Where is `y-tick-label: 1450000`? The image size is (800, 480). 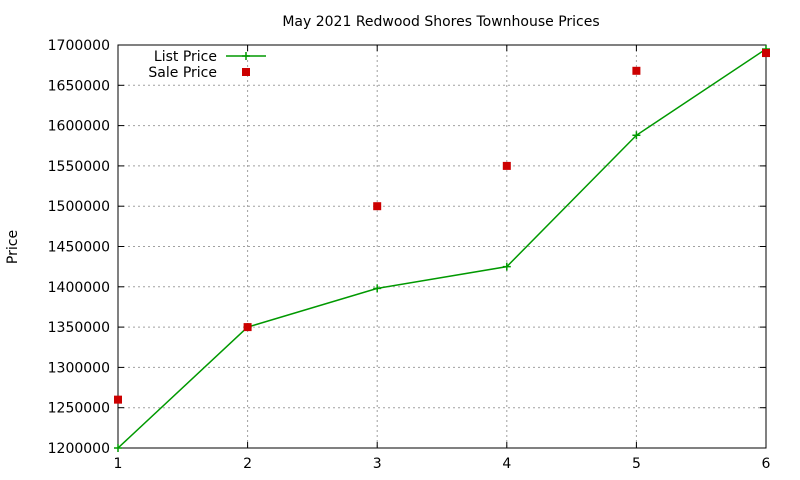
y-tick-label: 1450000 is located at coordinates (79, 248).